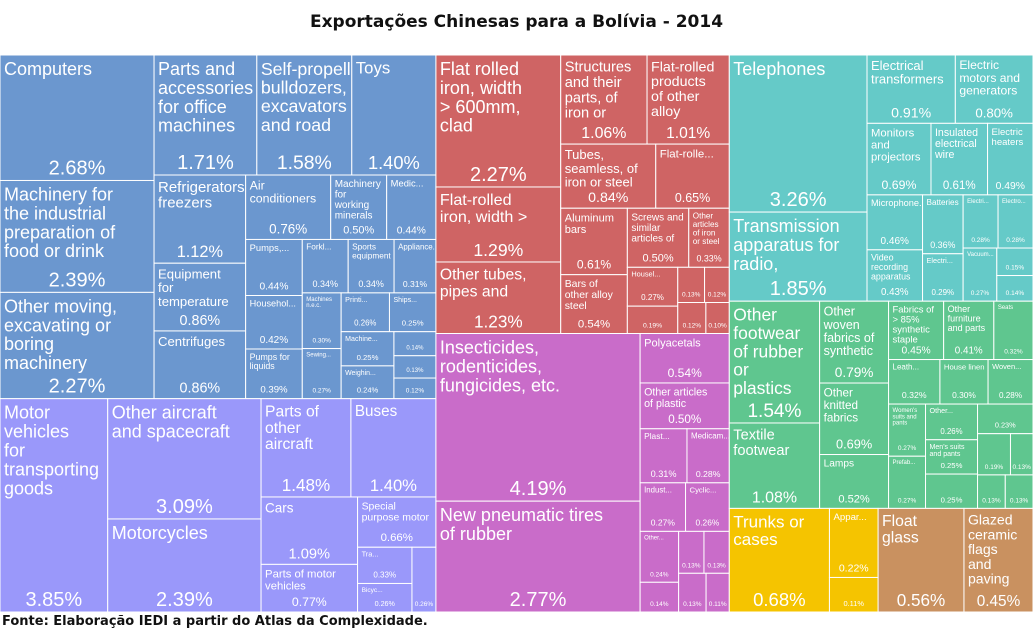 The width and height of the screenshot is (1033, 635). I want to click on tile-flat-rolled-iron-width-600mm-cold-rolled: Flat-rolled iron, width > 1.29%, so click(498, 224).